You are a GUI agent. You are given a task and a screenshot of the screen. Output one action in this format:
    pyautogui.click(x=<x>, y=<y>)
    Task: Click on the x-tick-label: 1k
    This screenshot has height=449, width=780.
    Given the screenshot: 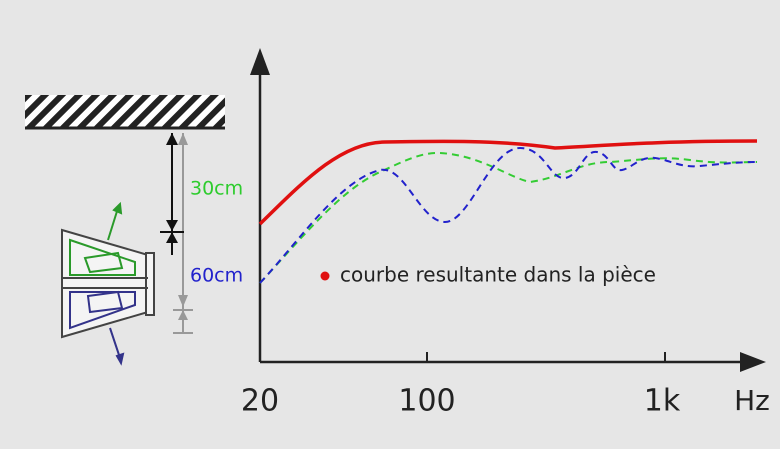 What is the action you would take?
    pyautogui.click(x=662, y=401)
    